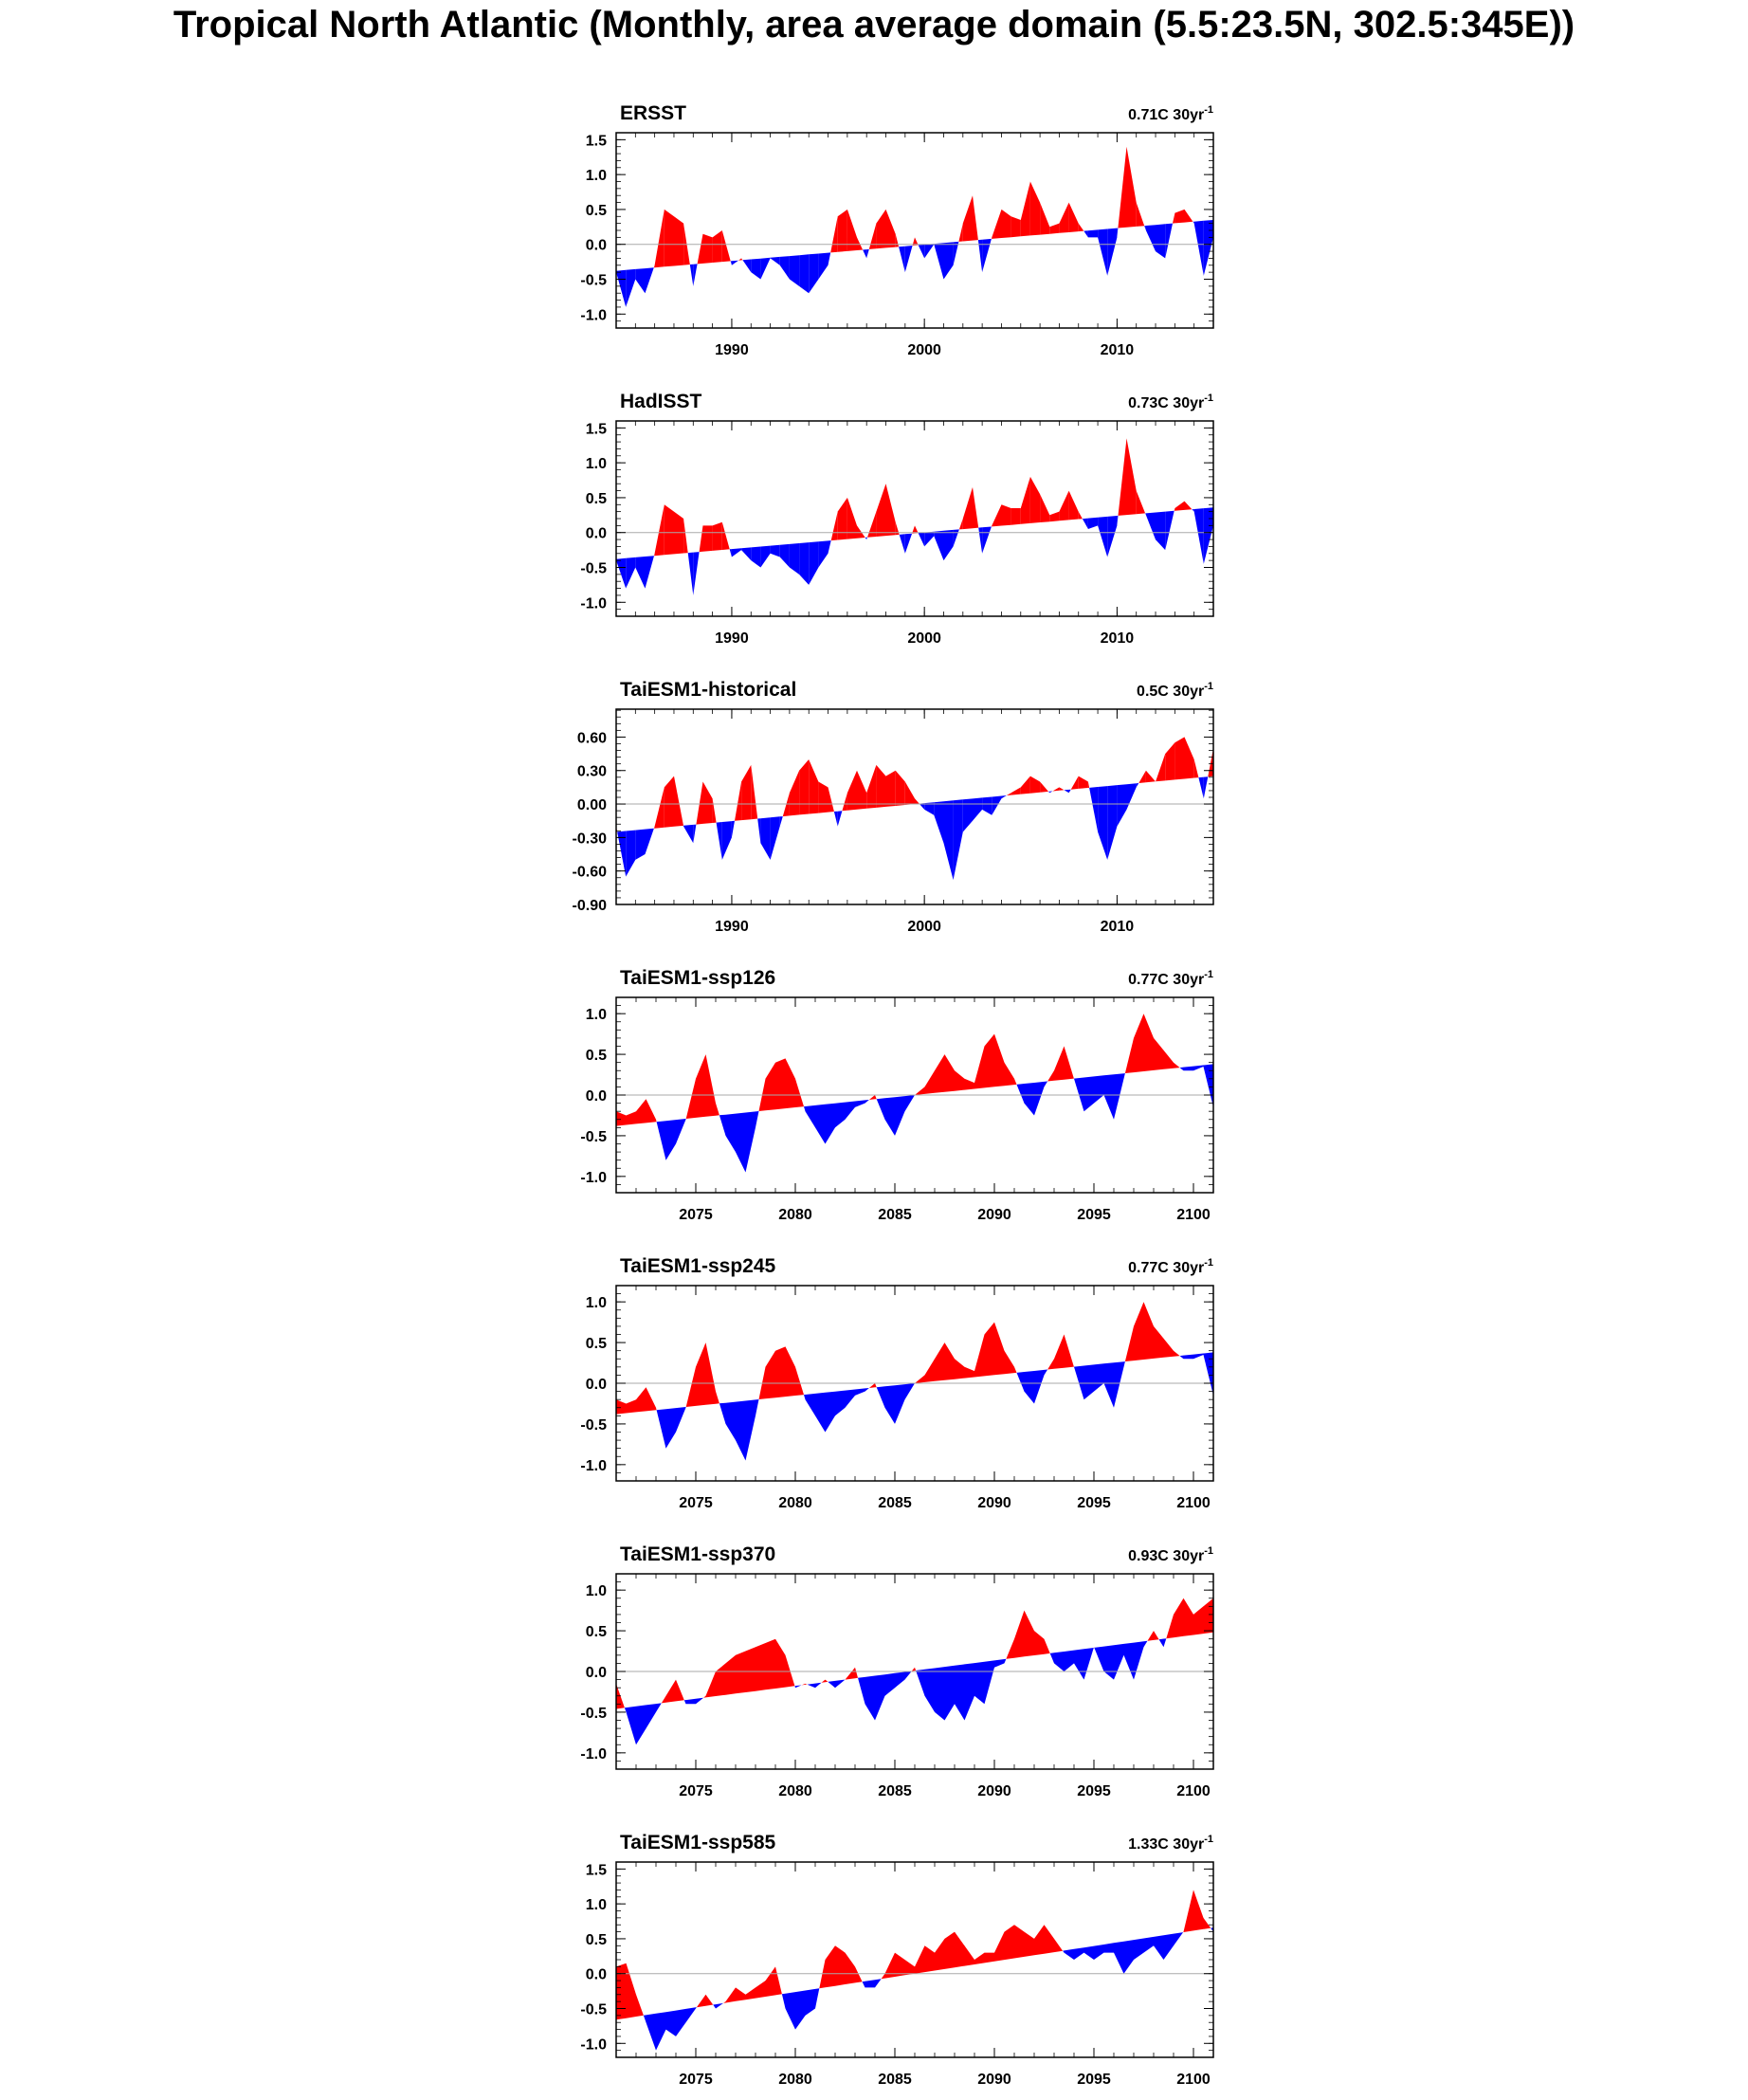 The width and height of the screenshot is (1748, 2100). Describe the element at coordinates (994, 1503) in the screenshot. I see `x-tick-label: 2090` at that location.